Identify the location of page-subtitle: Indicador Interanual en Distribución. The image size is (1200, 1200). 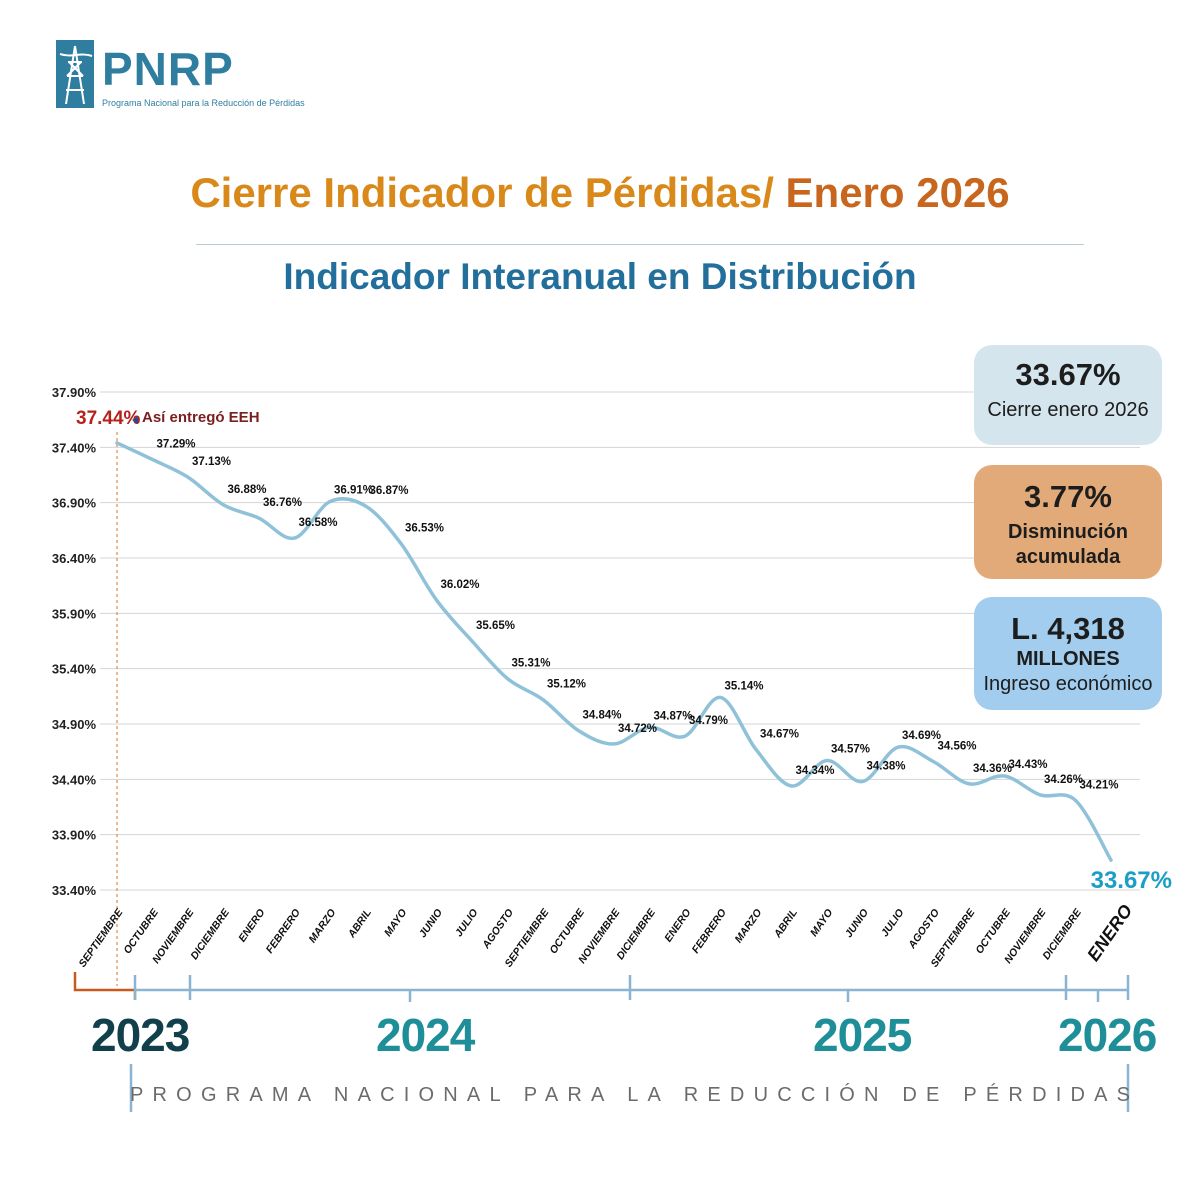
(600, 276).